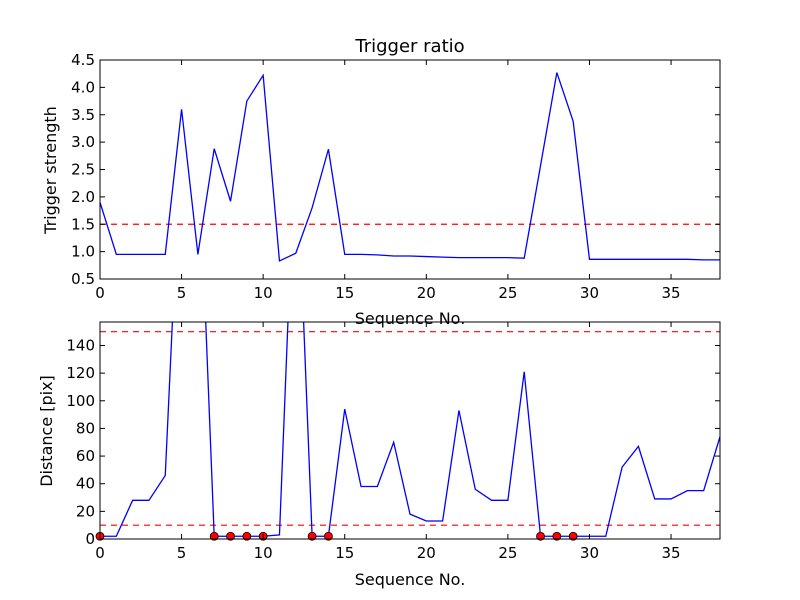 Image resolution: width=800 pixels, height=600 pixels. What do you see at coordinates (80, 373) in the screenshot?
I see `y-tick-label: 120` at bounding box center [80, 373].